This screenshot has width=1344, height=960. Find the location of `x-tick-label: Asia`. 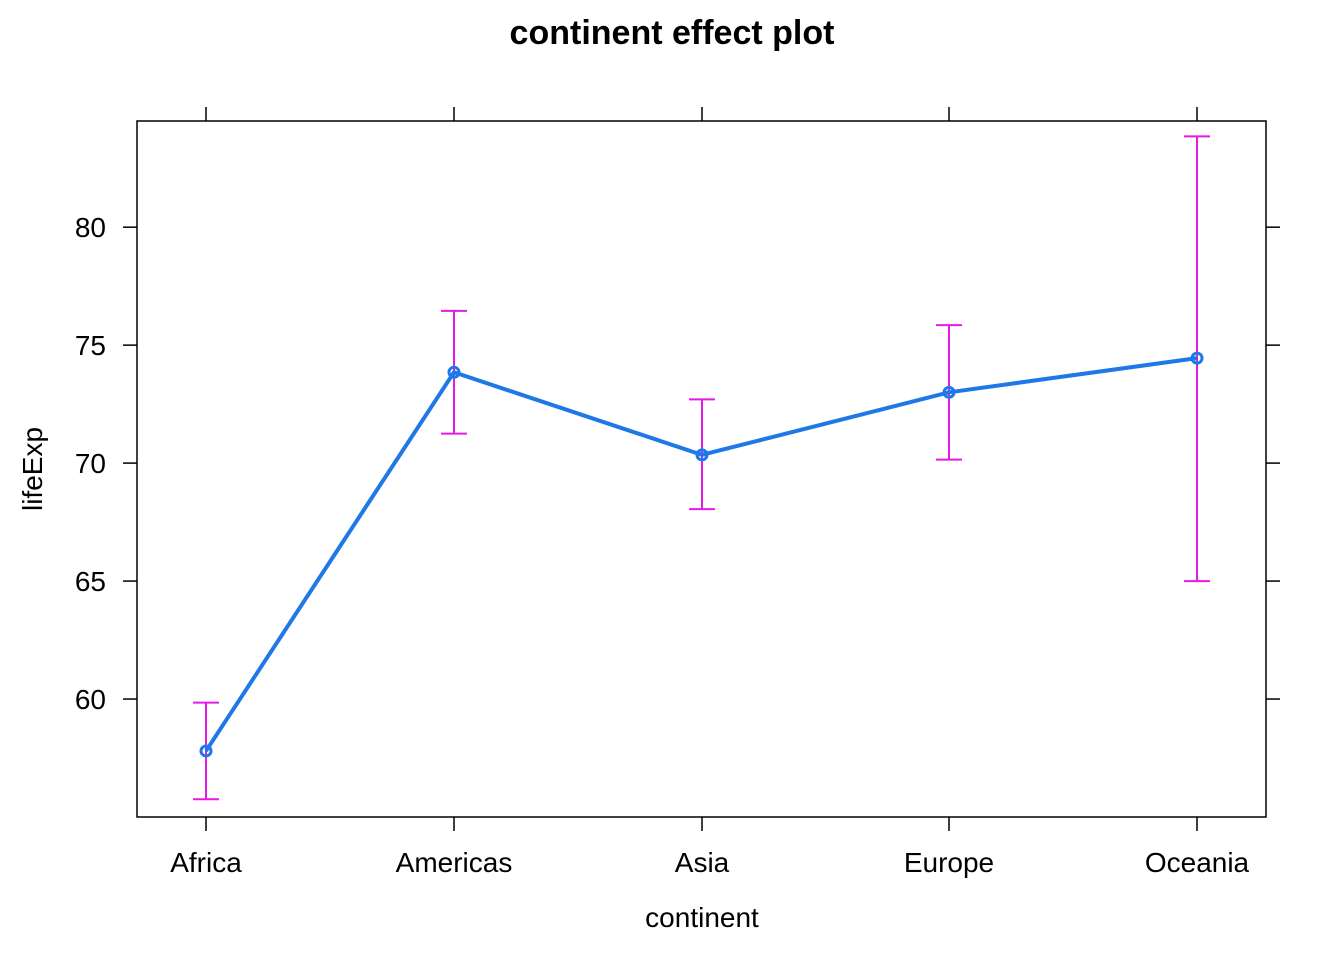

x-tick-label: Asia is located at coordinates (702, 862).